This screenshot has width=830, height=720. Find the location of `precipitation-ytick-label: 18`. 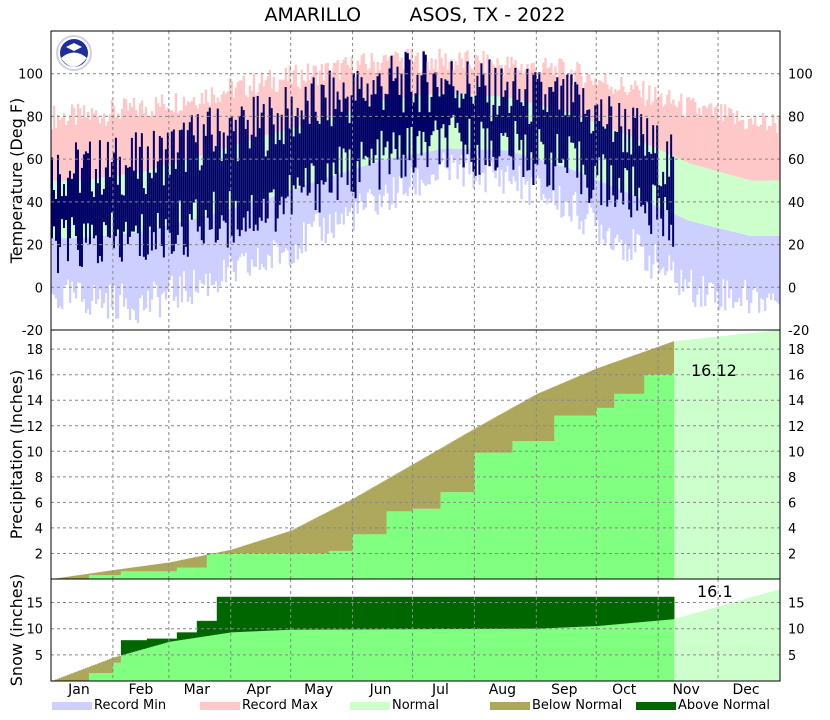

precipitation-ytick-label: 18 is located at coordinates (34, 350).